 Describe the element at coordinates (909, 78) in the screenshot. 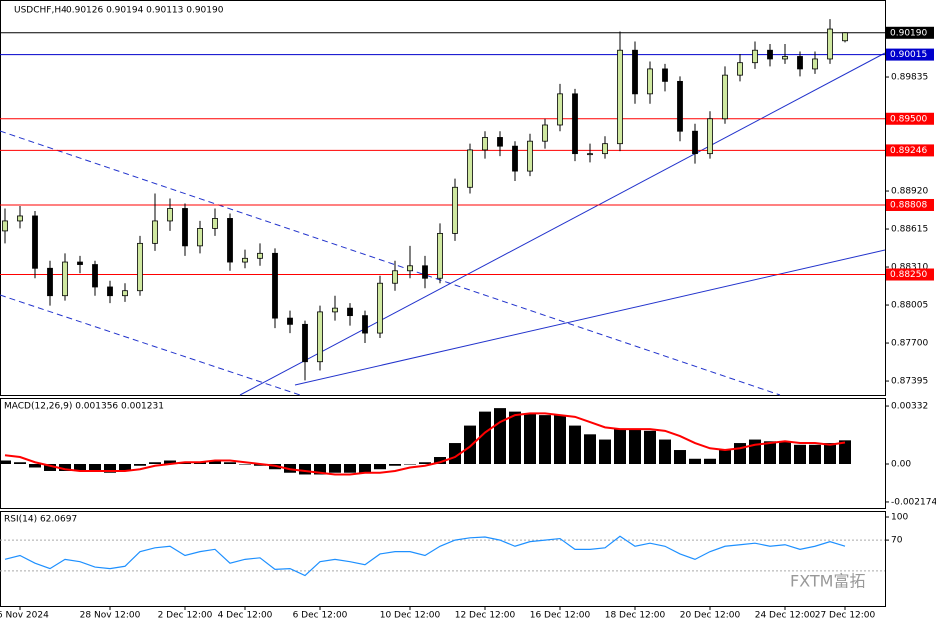

I see `y-tick-label: 0.89835` at that location.